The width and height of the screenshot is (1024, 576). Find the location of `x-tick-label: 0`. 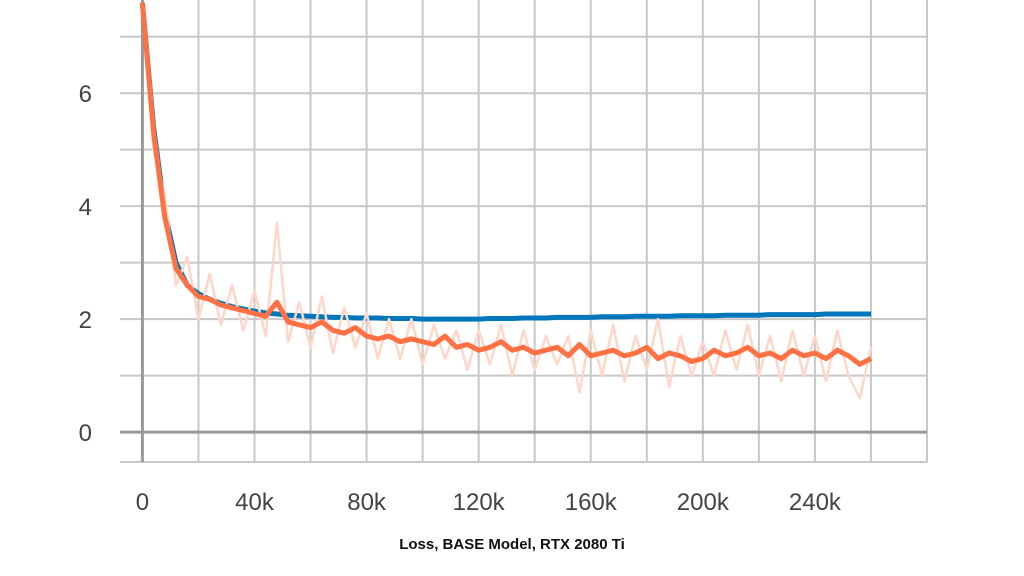

x-tick-label: 0 is located at coordinates (142, 502).